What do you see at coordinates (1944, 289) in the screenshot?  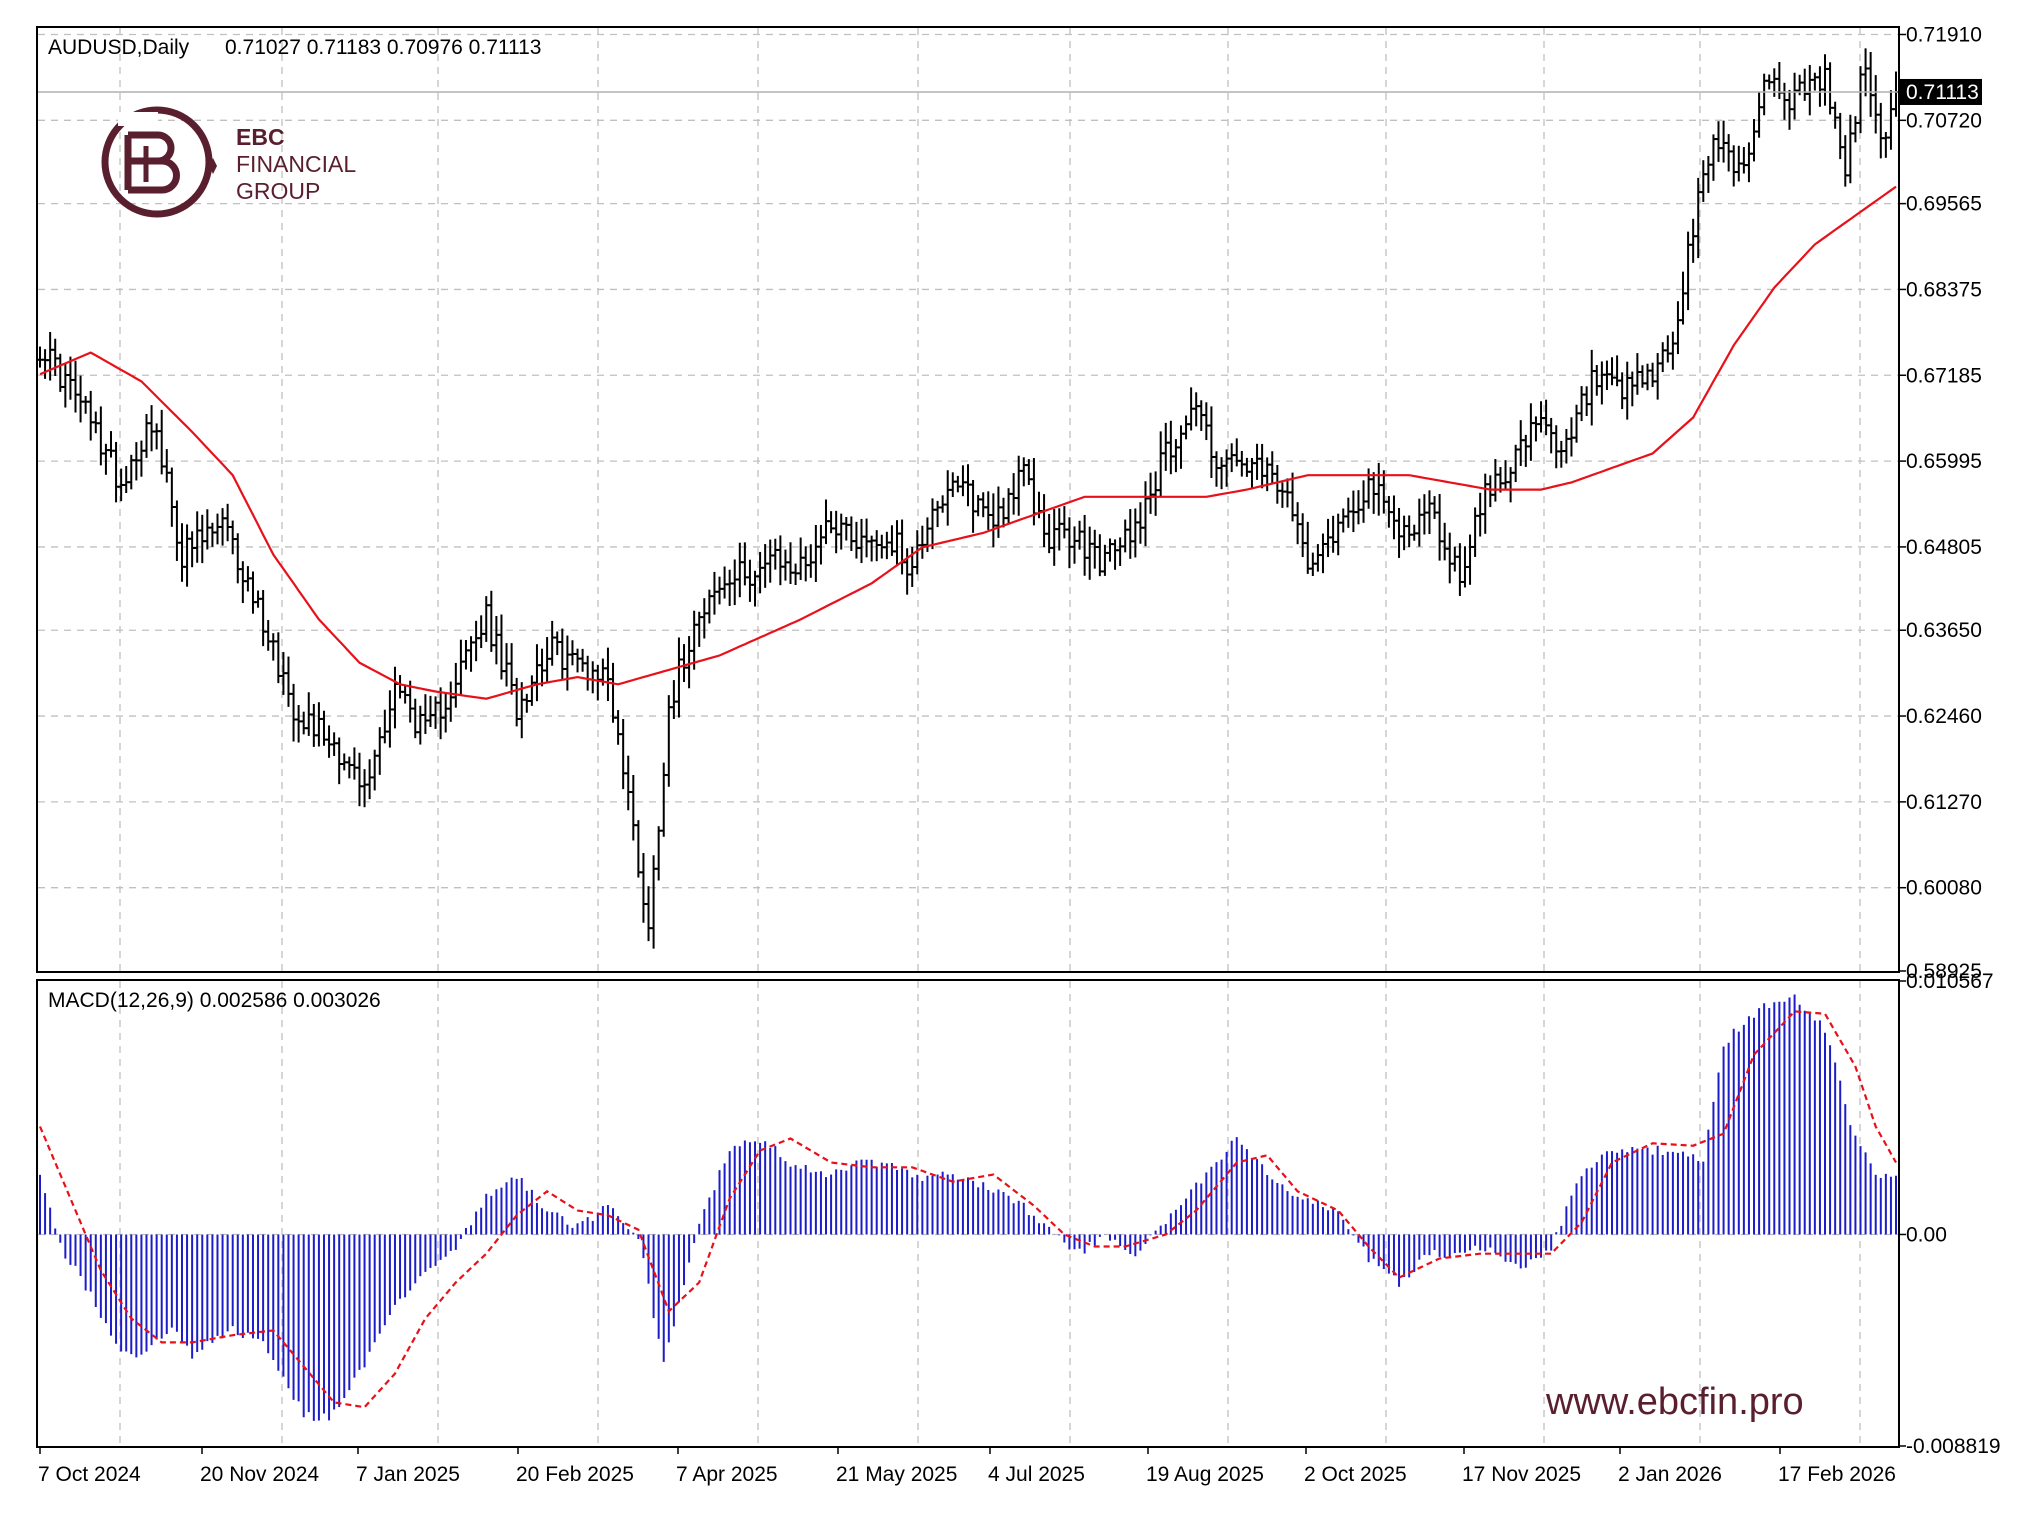 I see `price-tick-label: 0.68375` at bounding box center [1944, 289].